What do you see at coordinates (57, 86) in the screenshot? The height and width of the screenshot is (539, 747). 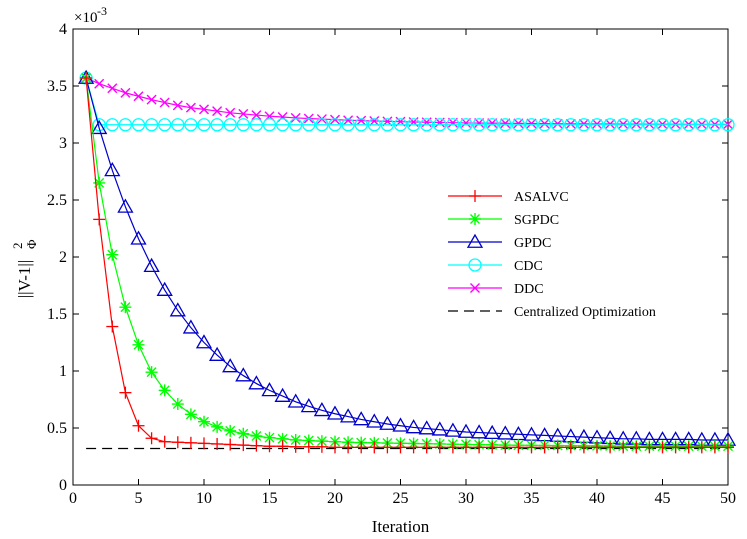 I see `y-tick-label: 3.5` at bounding box center [57, 86].